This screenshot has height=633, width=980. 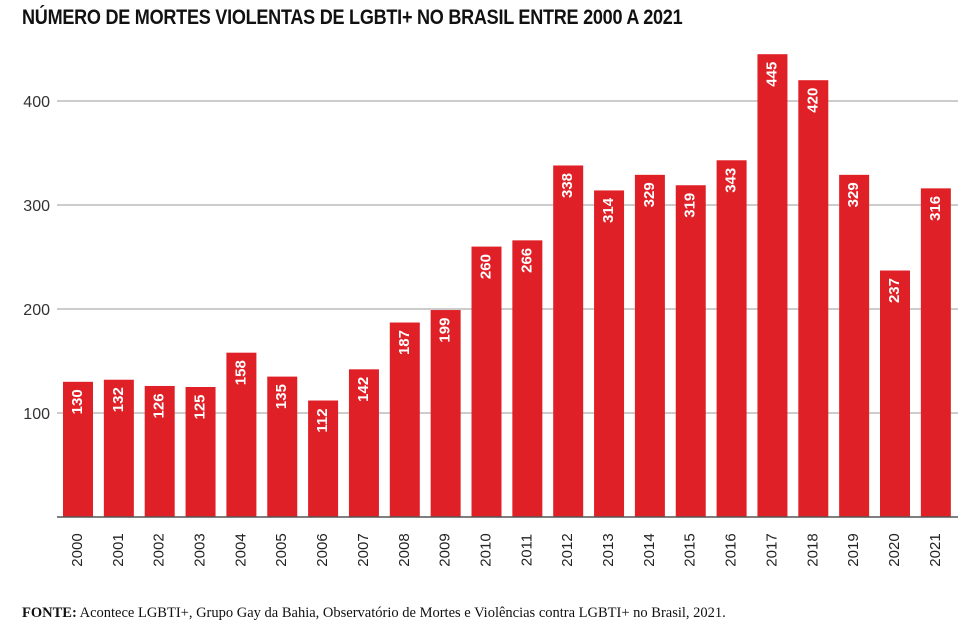 I want to click on bar-2002, so click(x=159, y=451).